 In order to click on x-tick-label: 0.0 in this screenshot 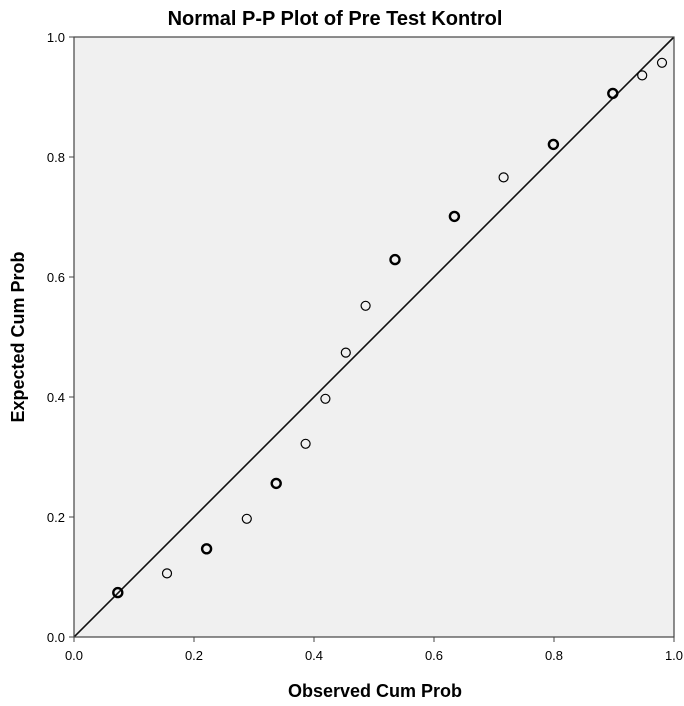, I will do `click(74, 655)`.